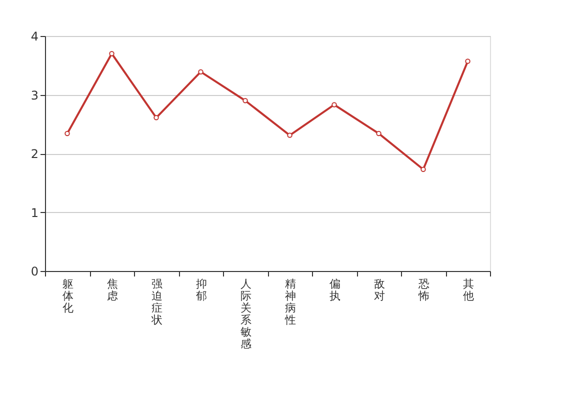 Image resolution: width=567 pixels, height=400 pixels. What do you see at coordinates (156, 302) in the screenshot?
I see `x-tick-label: 强迫症状` at bounding box center [156, 302].